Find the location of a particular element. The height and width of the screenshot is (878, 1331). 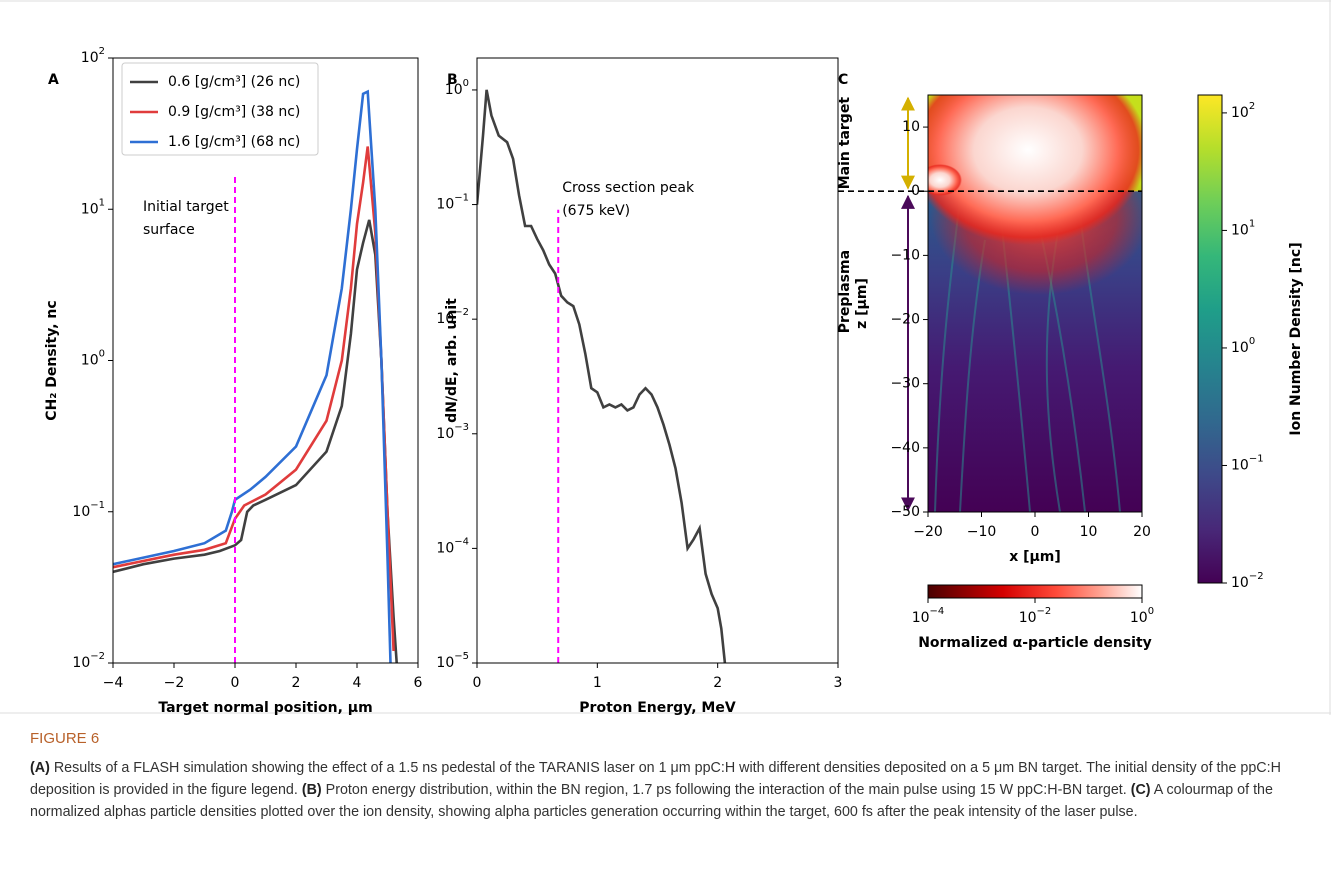

x-axis-label: x [μm] is located at coordinates (1035, 557).